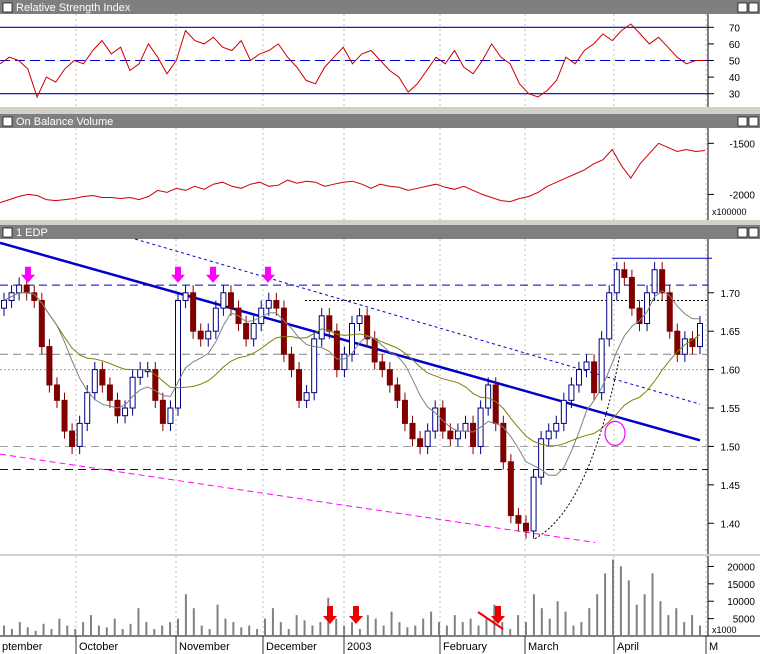 Image resolution: width=760 pixels, height=654 pixels. I want to click on volume-plot: 5000 10000 15000 20000, so click(379, 596).